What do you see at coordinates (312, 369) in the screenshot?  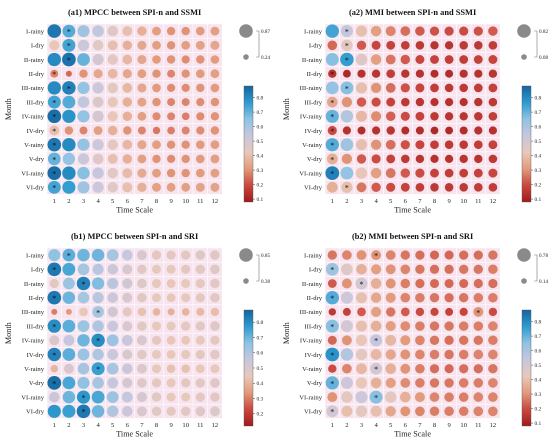 I see `y-tick-label: V-rainy` at bounding box center [312, 369].